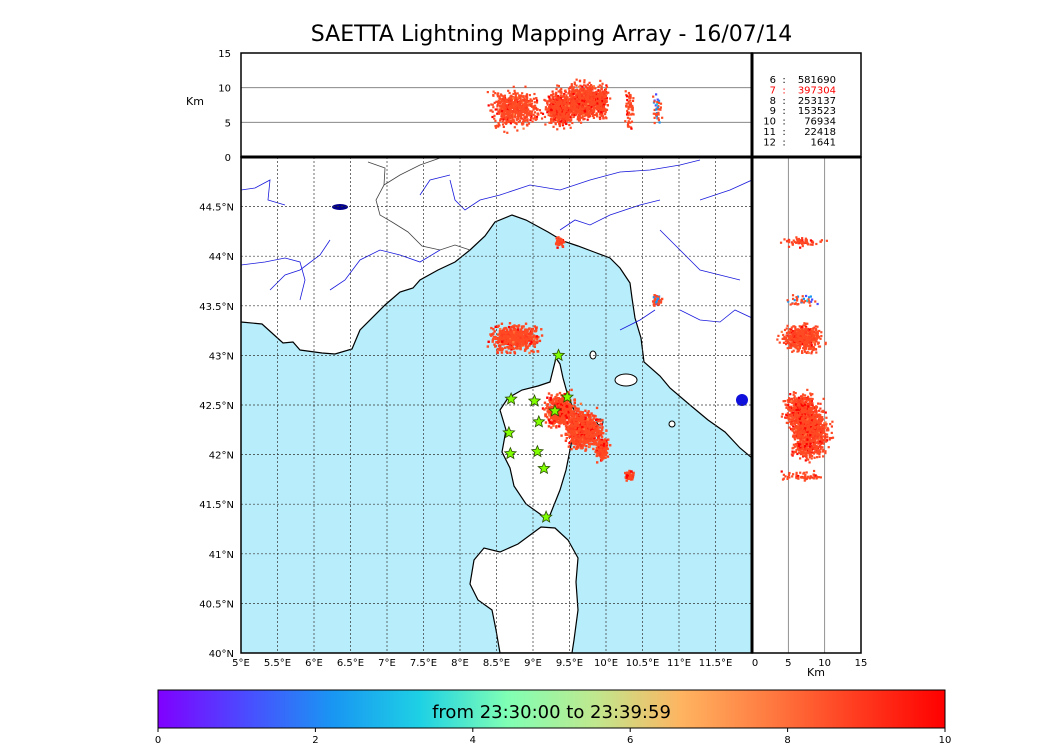 This screenshot has width=1050, height=750. I want to click on side-panel: 0 5 10 15 Km, so click(809, 417).